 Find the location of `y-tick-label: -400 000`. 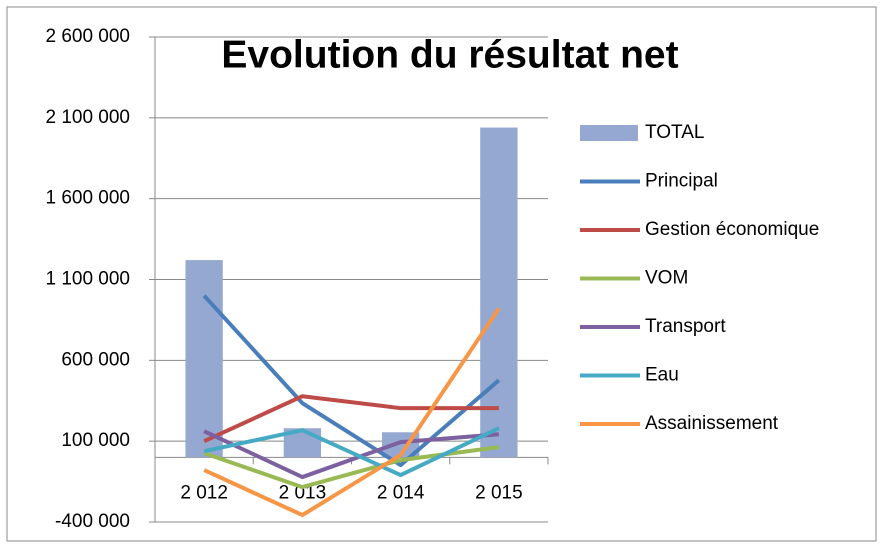

y-tick-label: -400 000 is located at coordinates (92, 521).